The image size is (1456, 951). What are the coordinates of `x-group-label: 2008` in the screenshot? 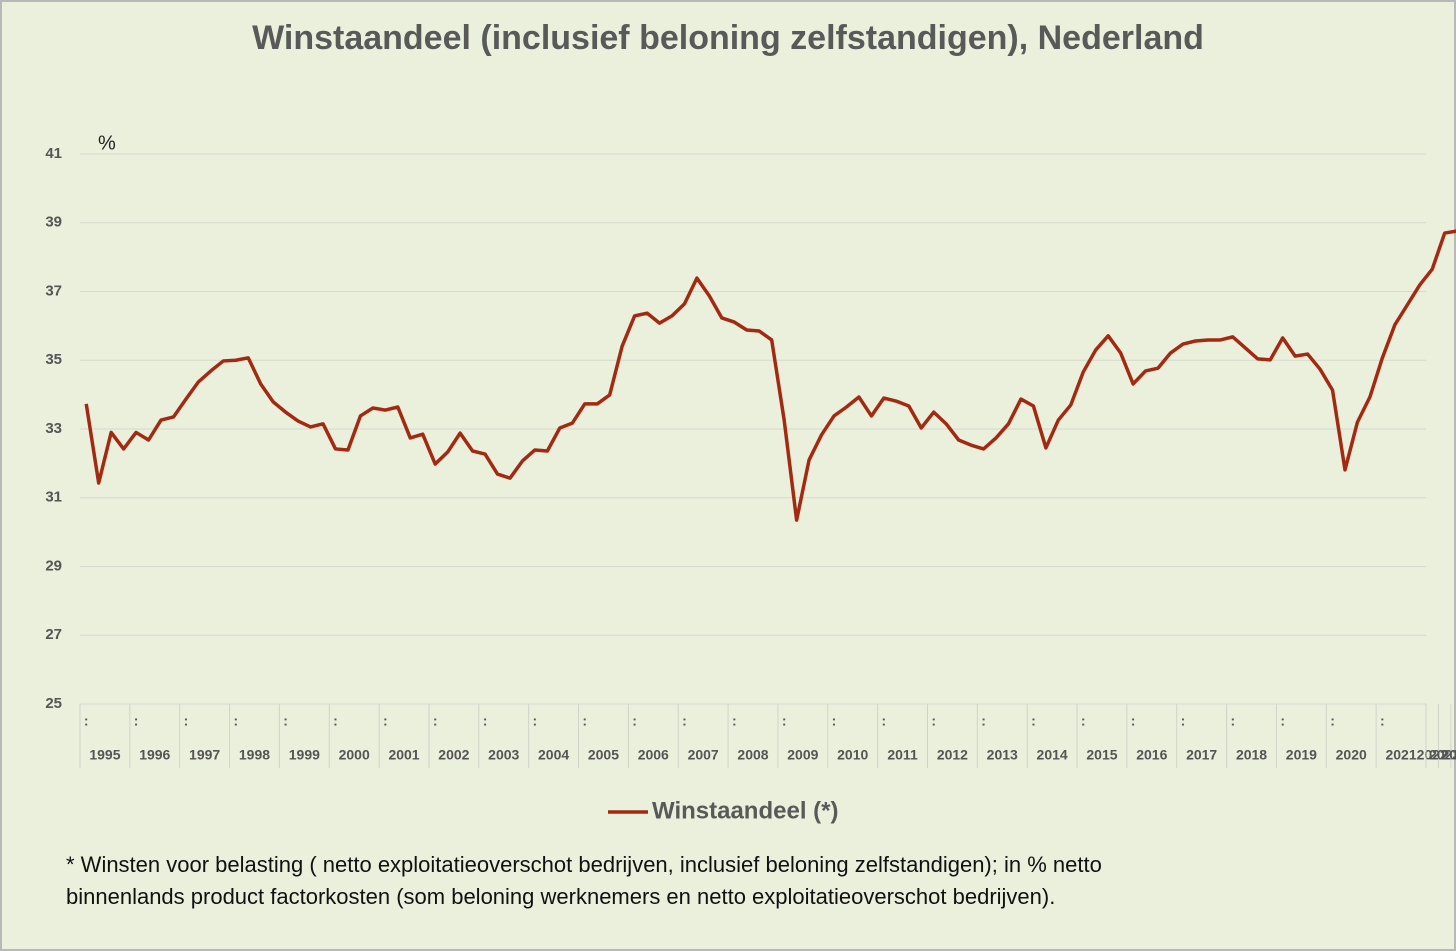 It's located at (752, 755).